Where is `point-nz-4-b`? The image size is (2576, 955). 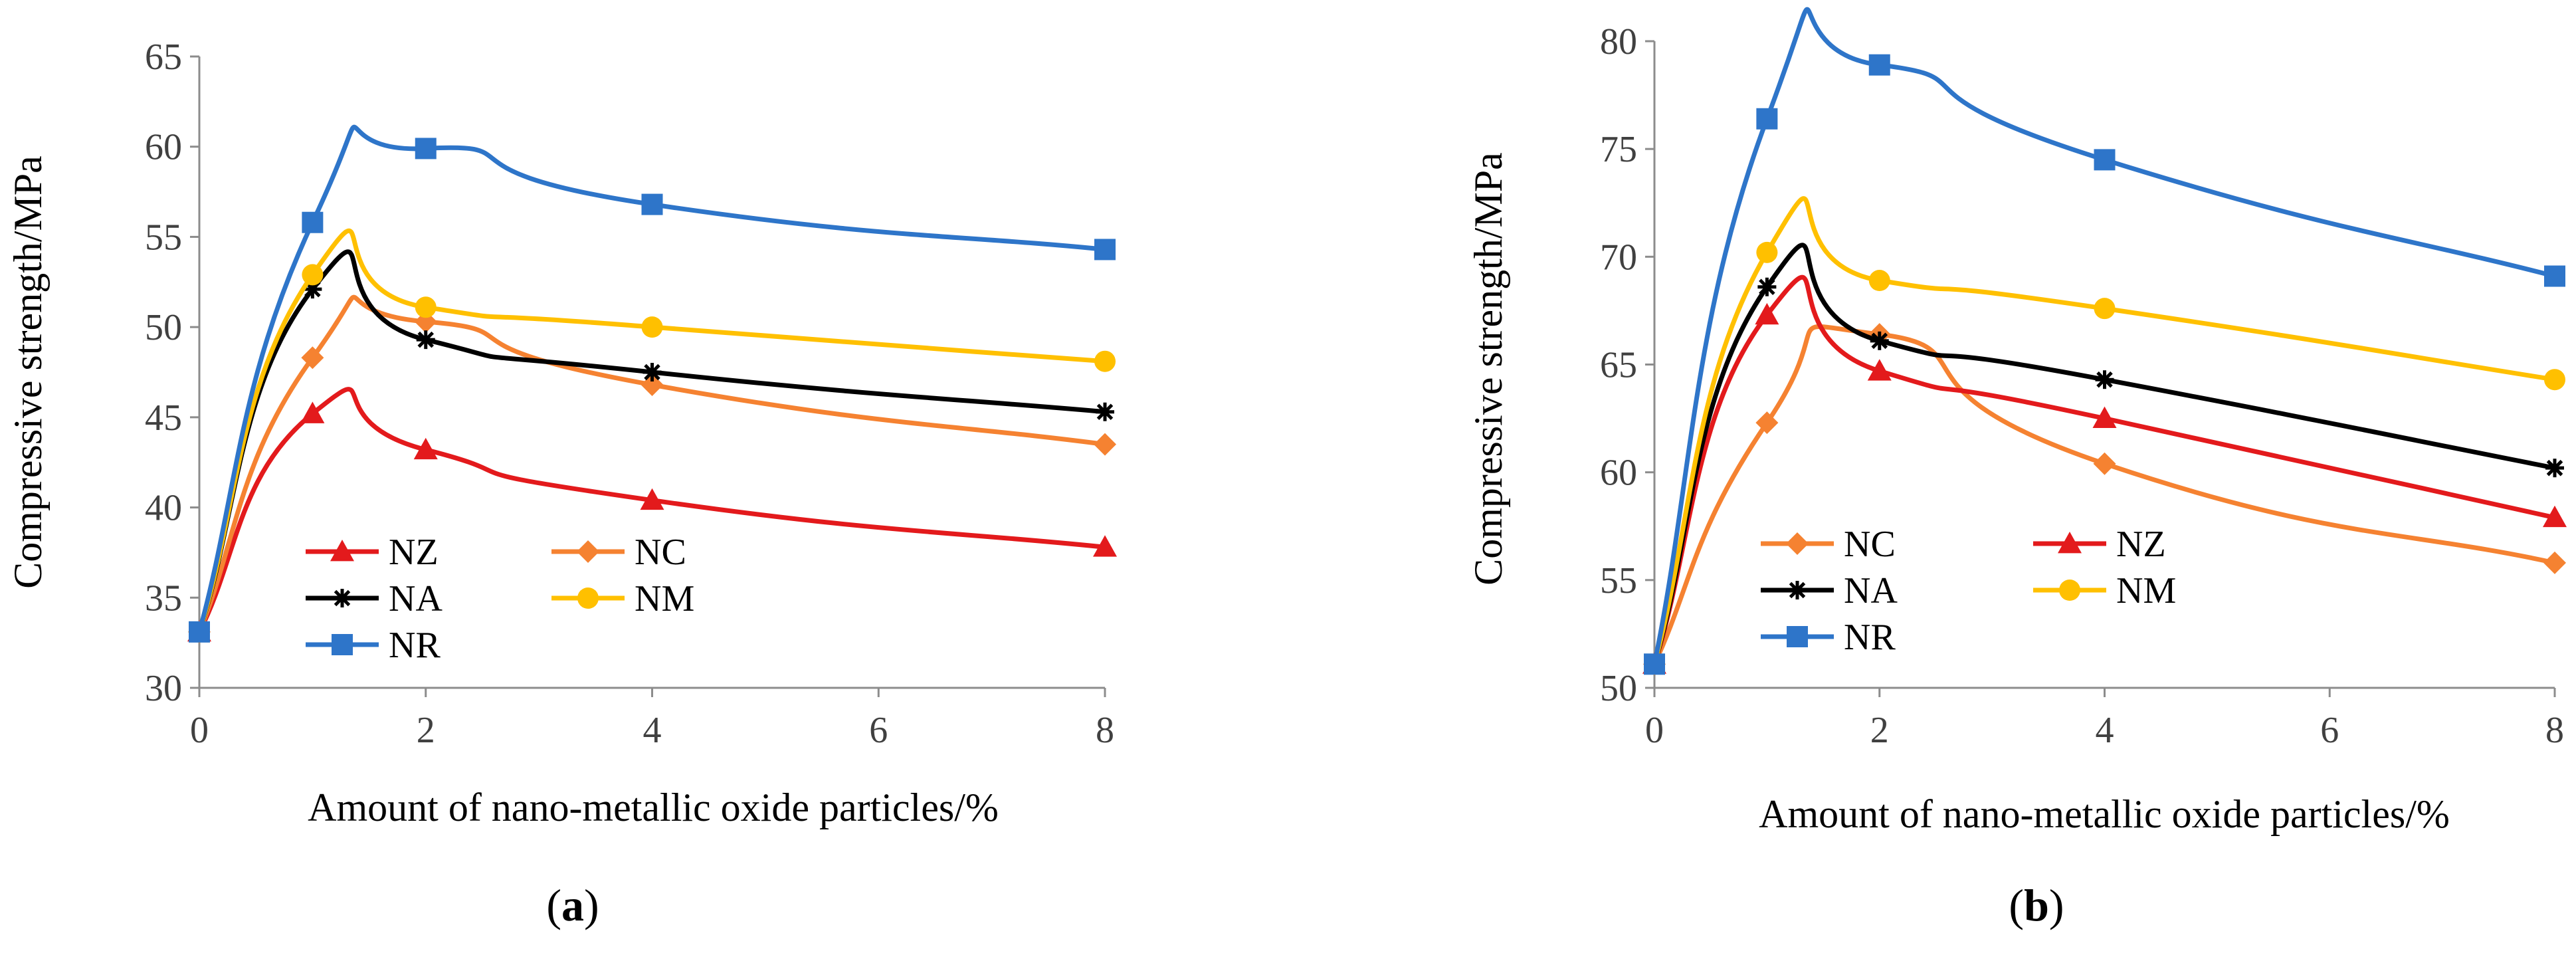
point-nz-4-b is located at coordinates (2104, 417).